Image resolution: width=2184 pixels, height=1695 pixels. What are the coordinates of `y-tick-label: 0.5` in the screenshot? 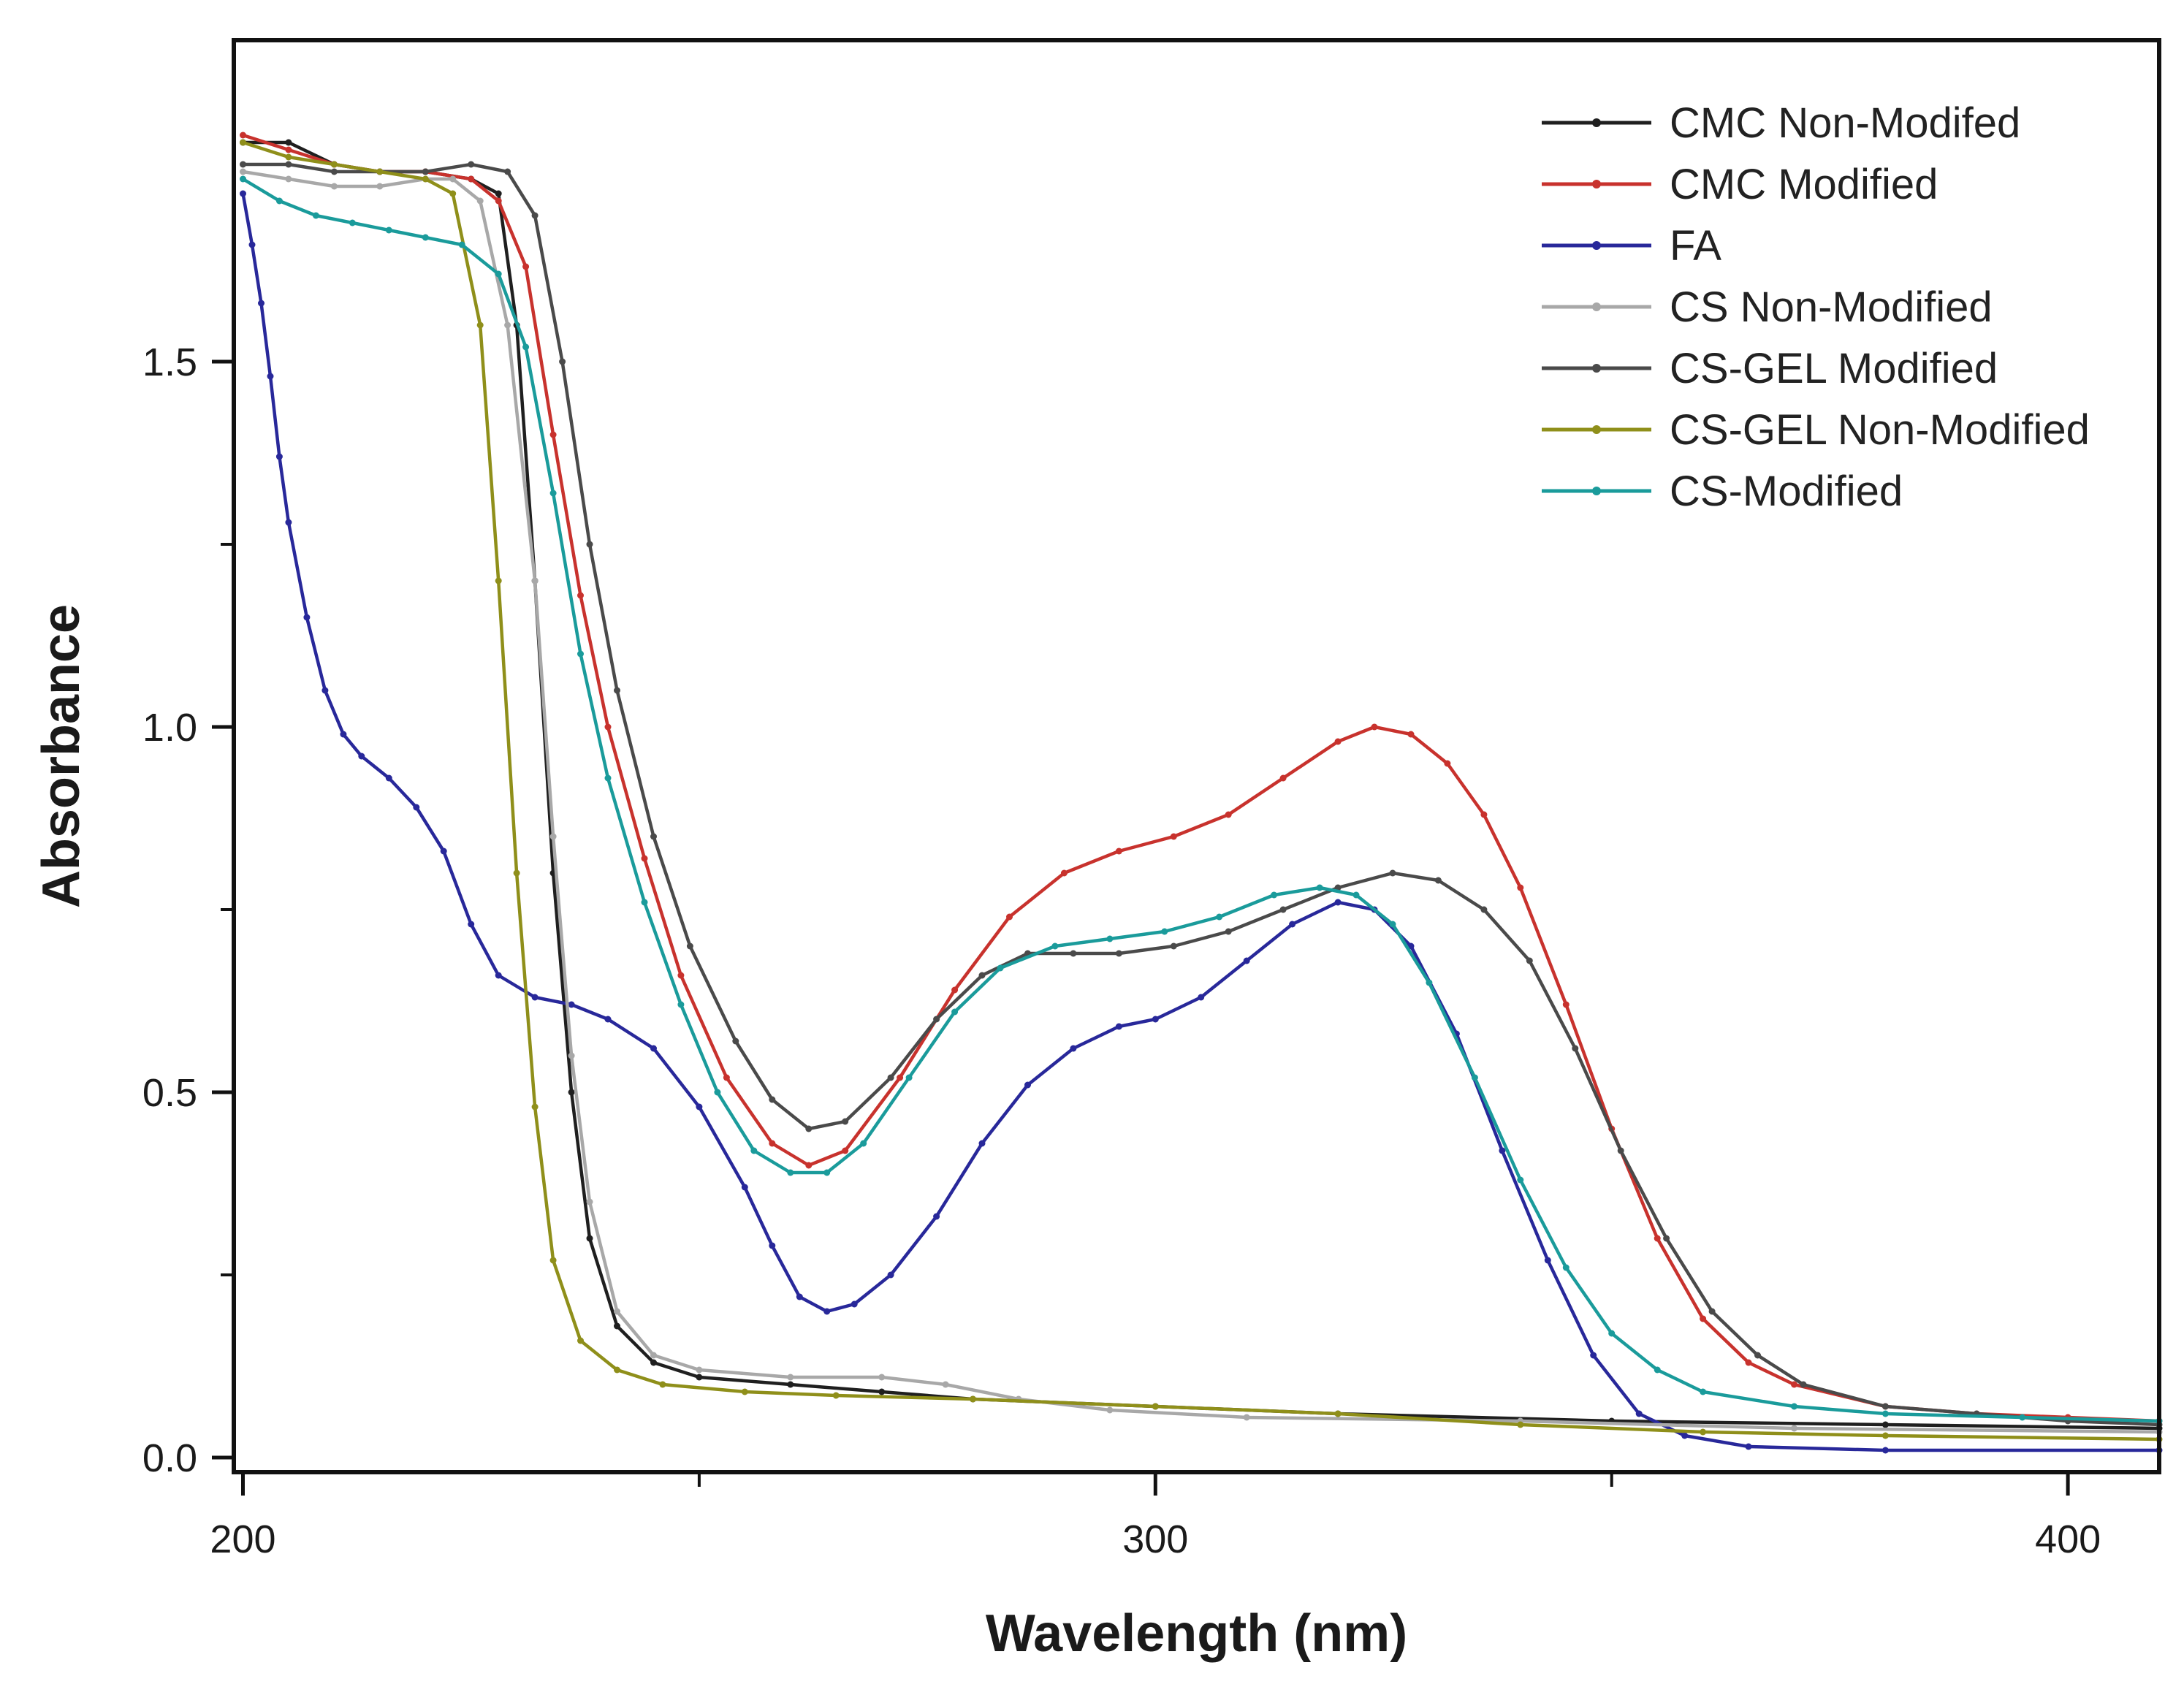 It's located at (170, 1093).